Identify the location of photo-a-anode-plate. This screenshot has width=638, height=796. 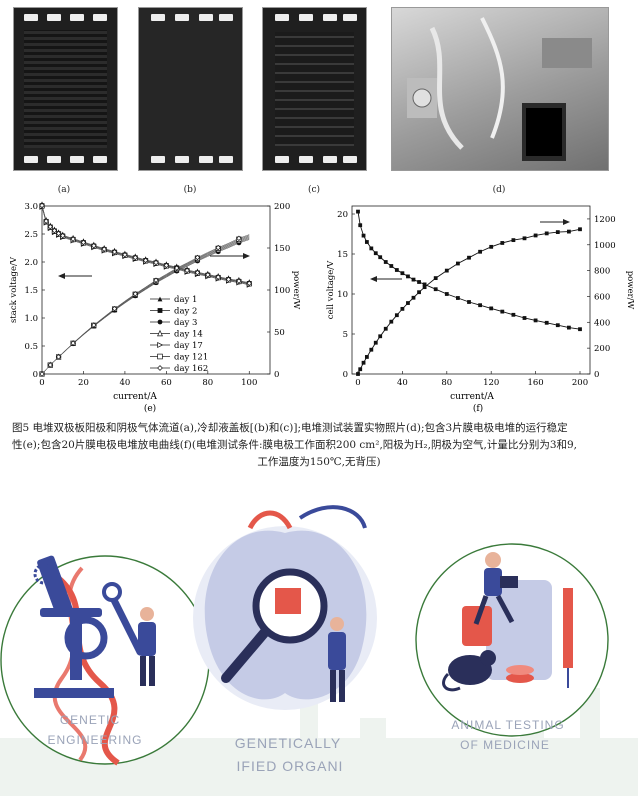
(65, 89).